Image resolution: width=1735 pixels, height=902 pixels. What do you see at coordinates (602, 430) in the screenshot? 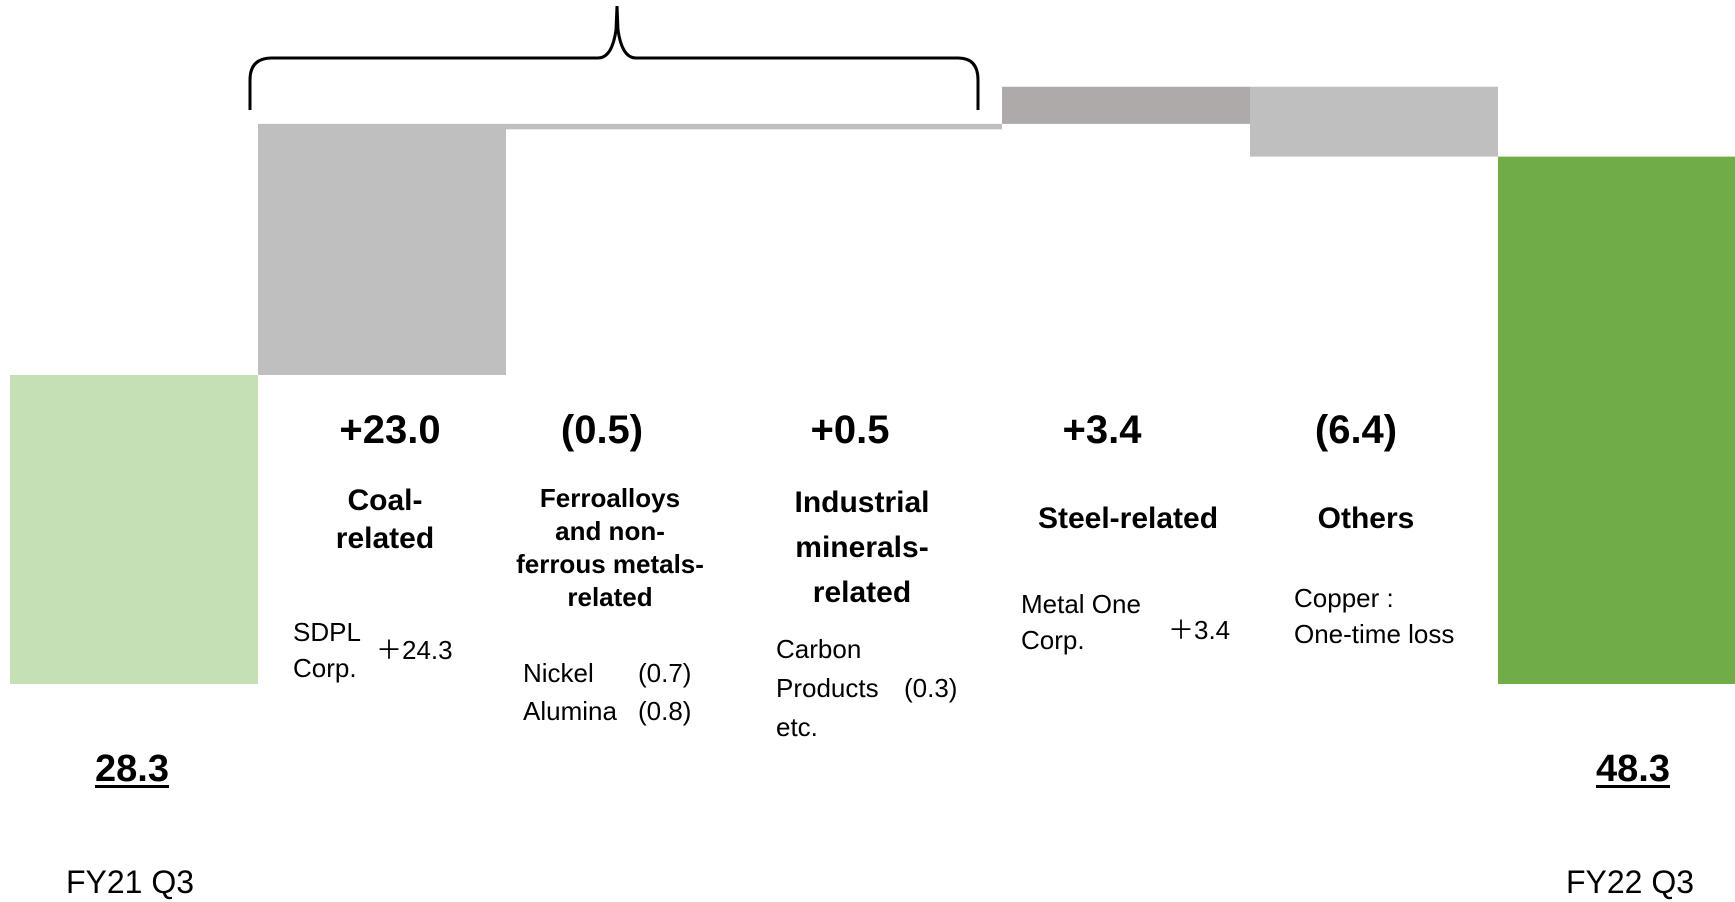
I see `delta-label-ferro: (0.5)` at bounding box center [602, 430].